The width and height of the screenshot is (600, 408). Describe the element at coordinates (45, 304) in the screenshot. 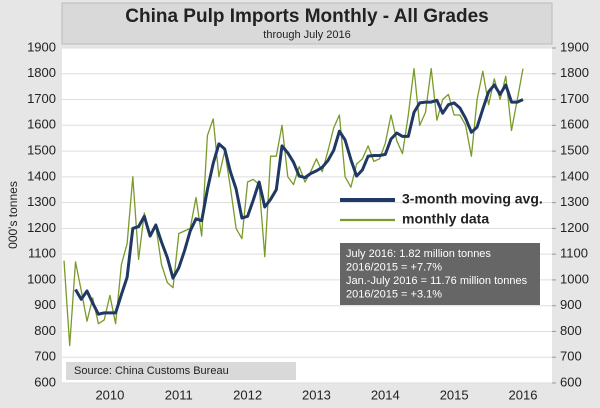

I see `y-tick-label: 900` at that location.